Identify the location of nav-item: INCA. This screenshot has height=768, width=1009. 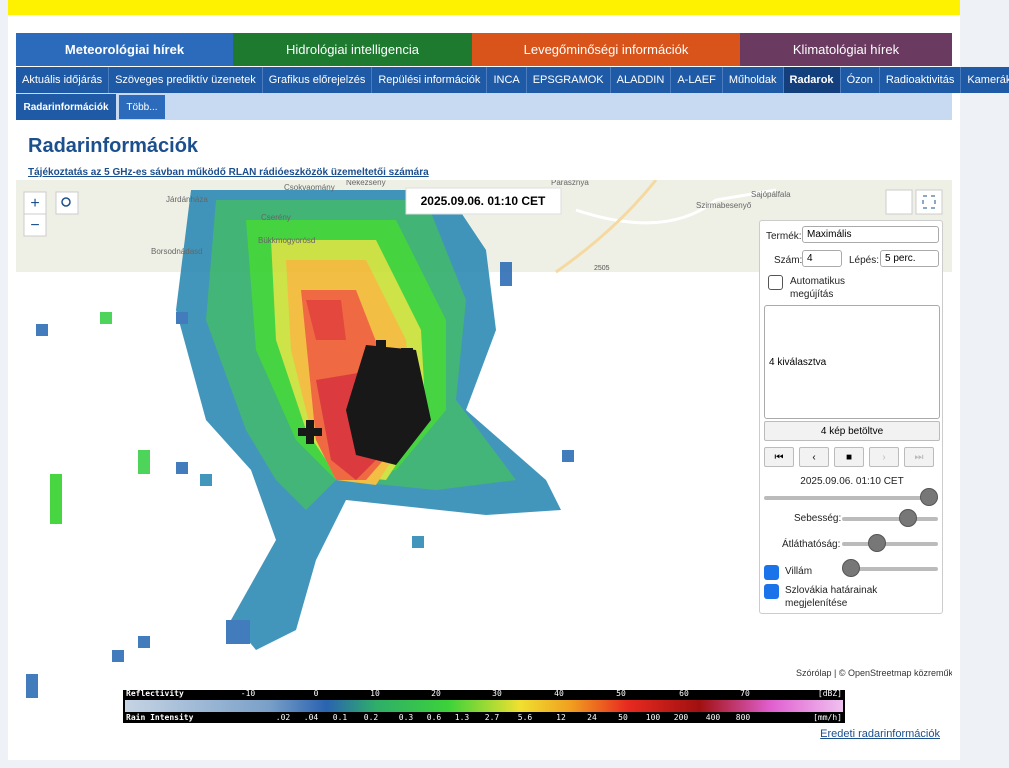
(507, 80).